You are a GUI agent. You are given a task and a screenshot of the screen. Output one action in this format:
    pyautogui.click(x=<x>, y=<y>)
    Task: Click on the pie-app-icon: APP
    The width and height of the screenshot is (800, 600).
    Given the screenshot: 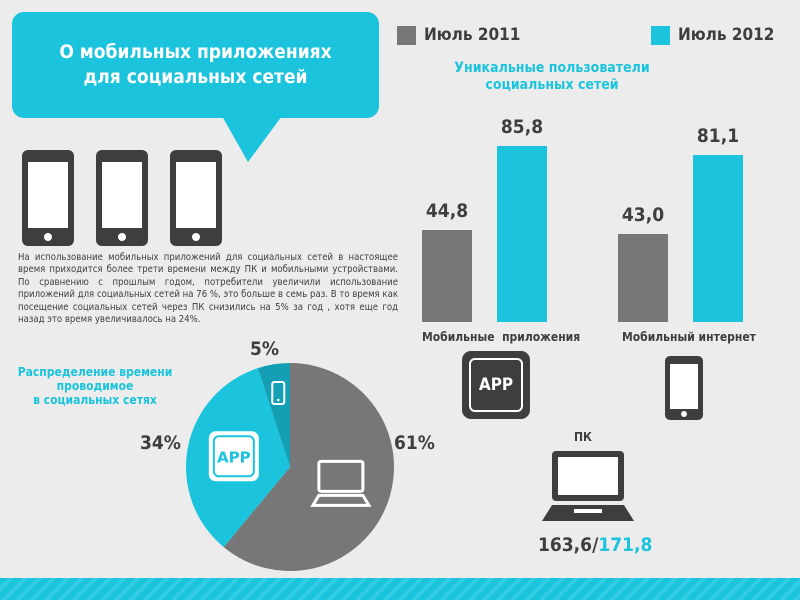 What is the action you would take?
    pyautogui.click(x=233, y=456)
    